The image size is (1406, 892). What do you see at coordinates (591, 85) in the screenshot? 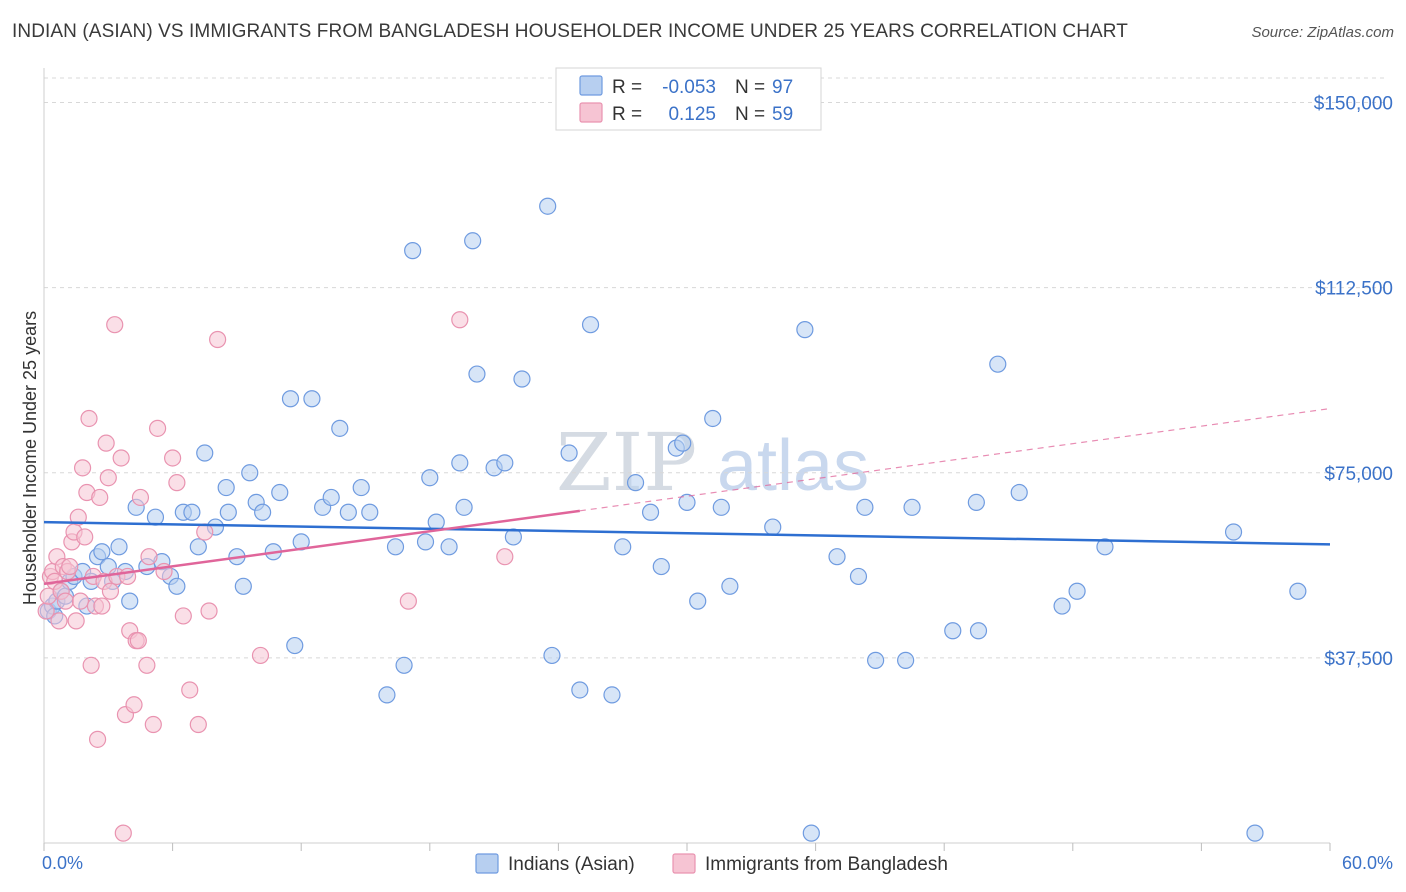
I see `legend-swatch-blue` at bounding box center [591, 85].